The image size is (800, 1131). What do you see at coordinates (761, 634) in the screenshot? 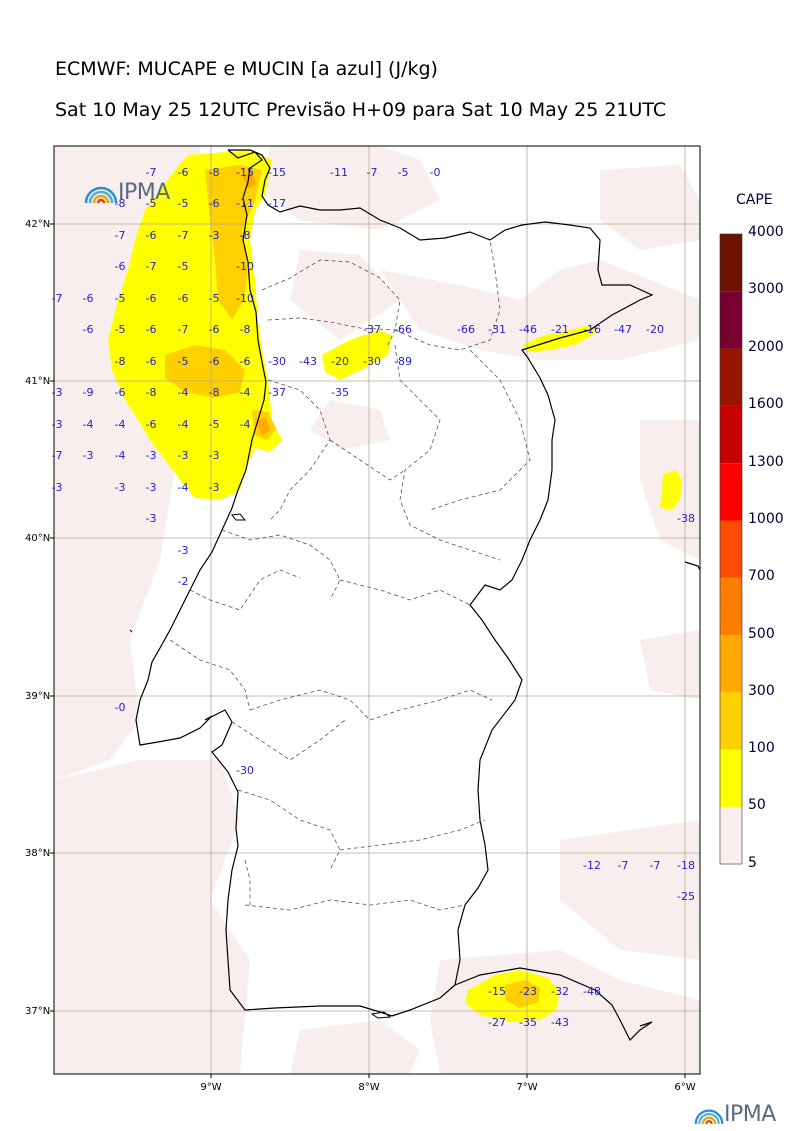
I see `colorbar-label: 500` at bounding box center [761, 634].